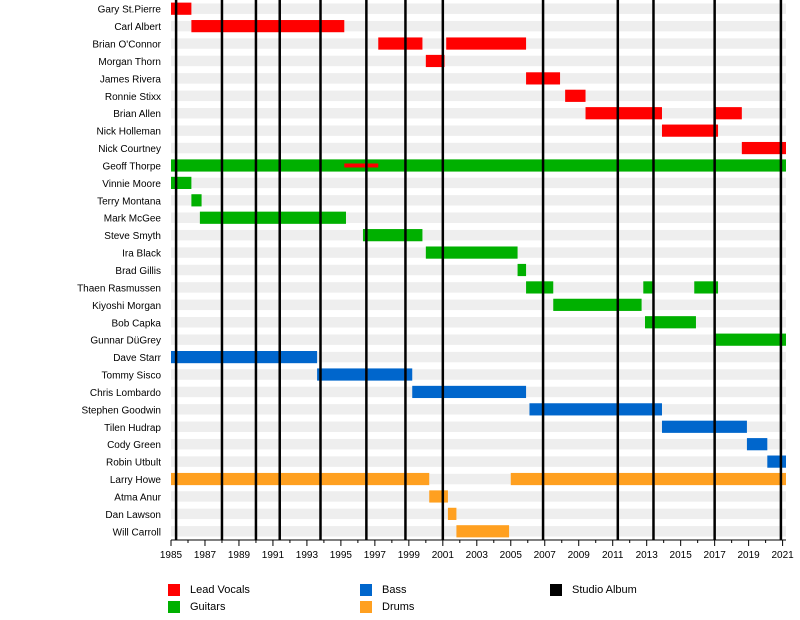 The width and height of the screenshot is (800, 620). Describe the element at coordinates (394, 590) in the screenshot. I see `legend-label: Bass` at that location.